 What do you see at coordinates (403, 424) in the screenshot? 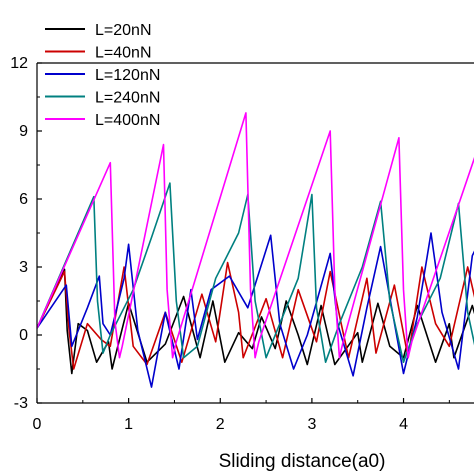
I see `x-tick-label: 4` at bounding box center [403, 424].